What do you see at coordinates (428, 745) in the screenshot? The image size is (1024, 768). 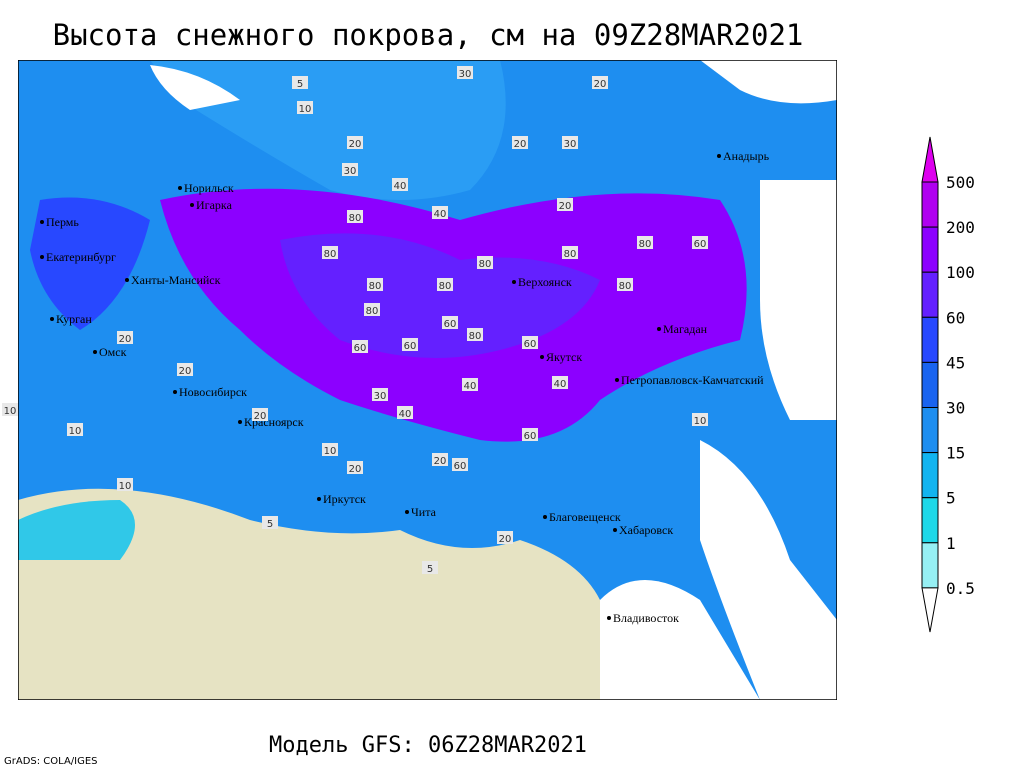 I see `footer: Модель GFS: 06Z28MAR2021` at bounding box center [428, 745].